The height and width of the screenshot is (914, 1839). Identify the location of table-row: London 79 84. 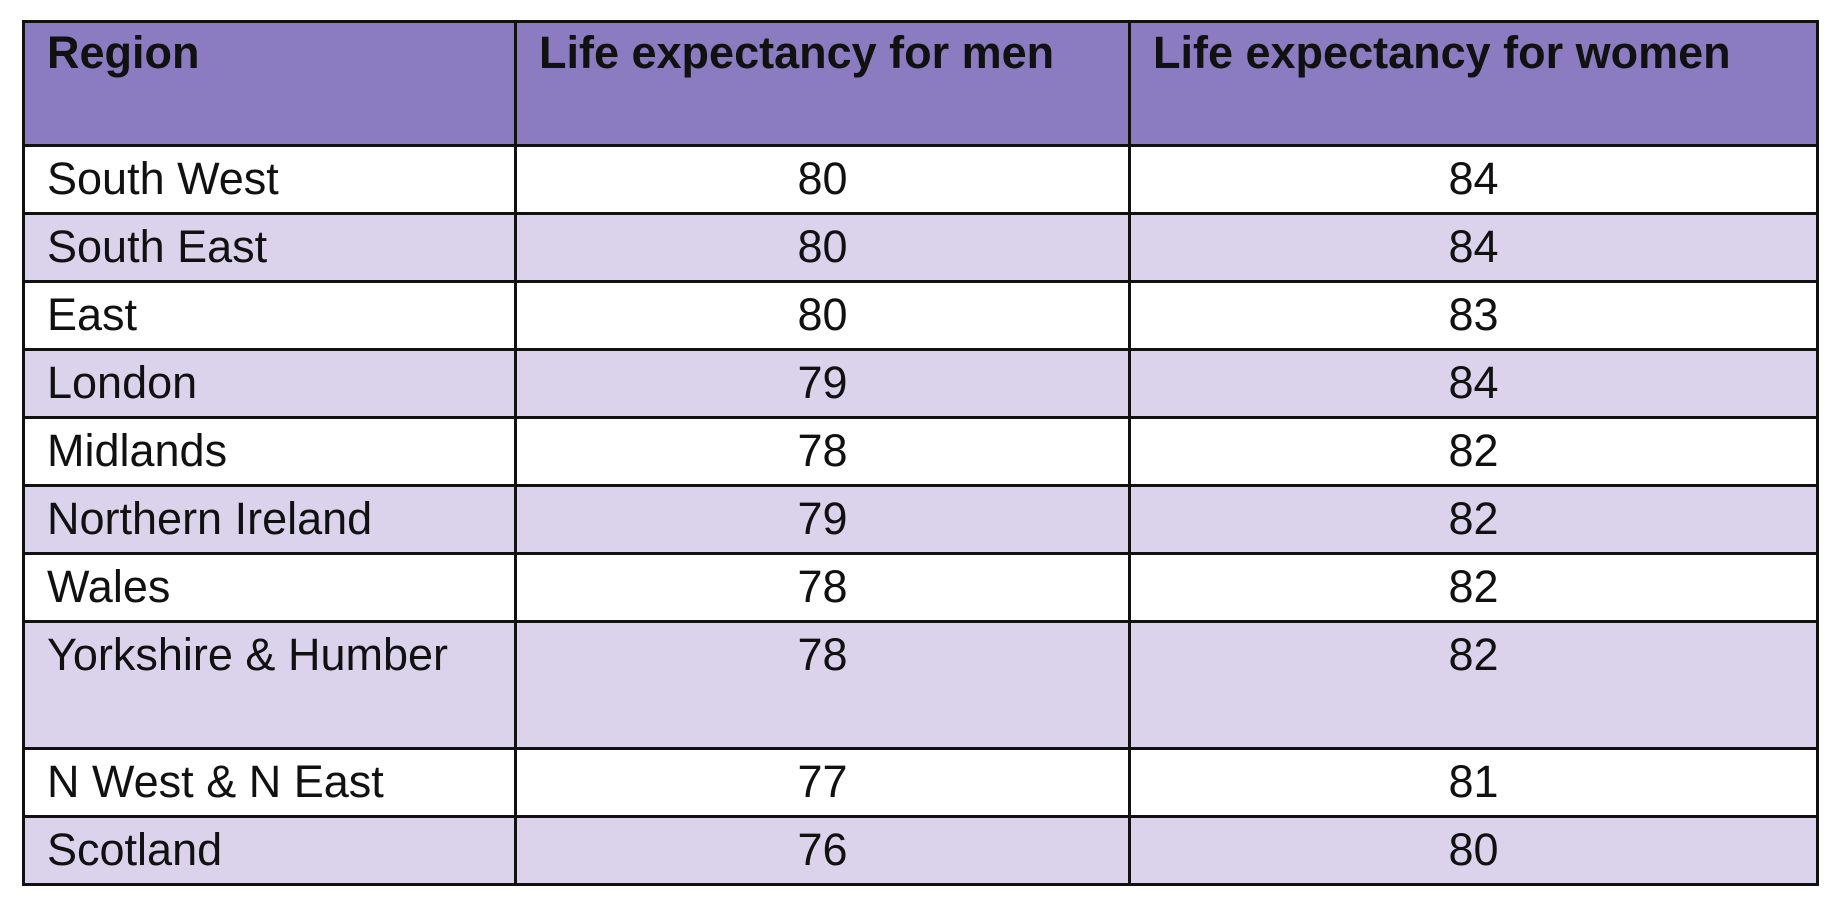
(920, 383).